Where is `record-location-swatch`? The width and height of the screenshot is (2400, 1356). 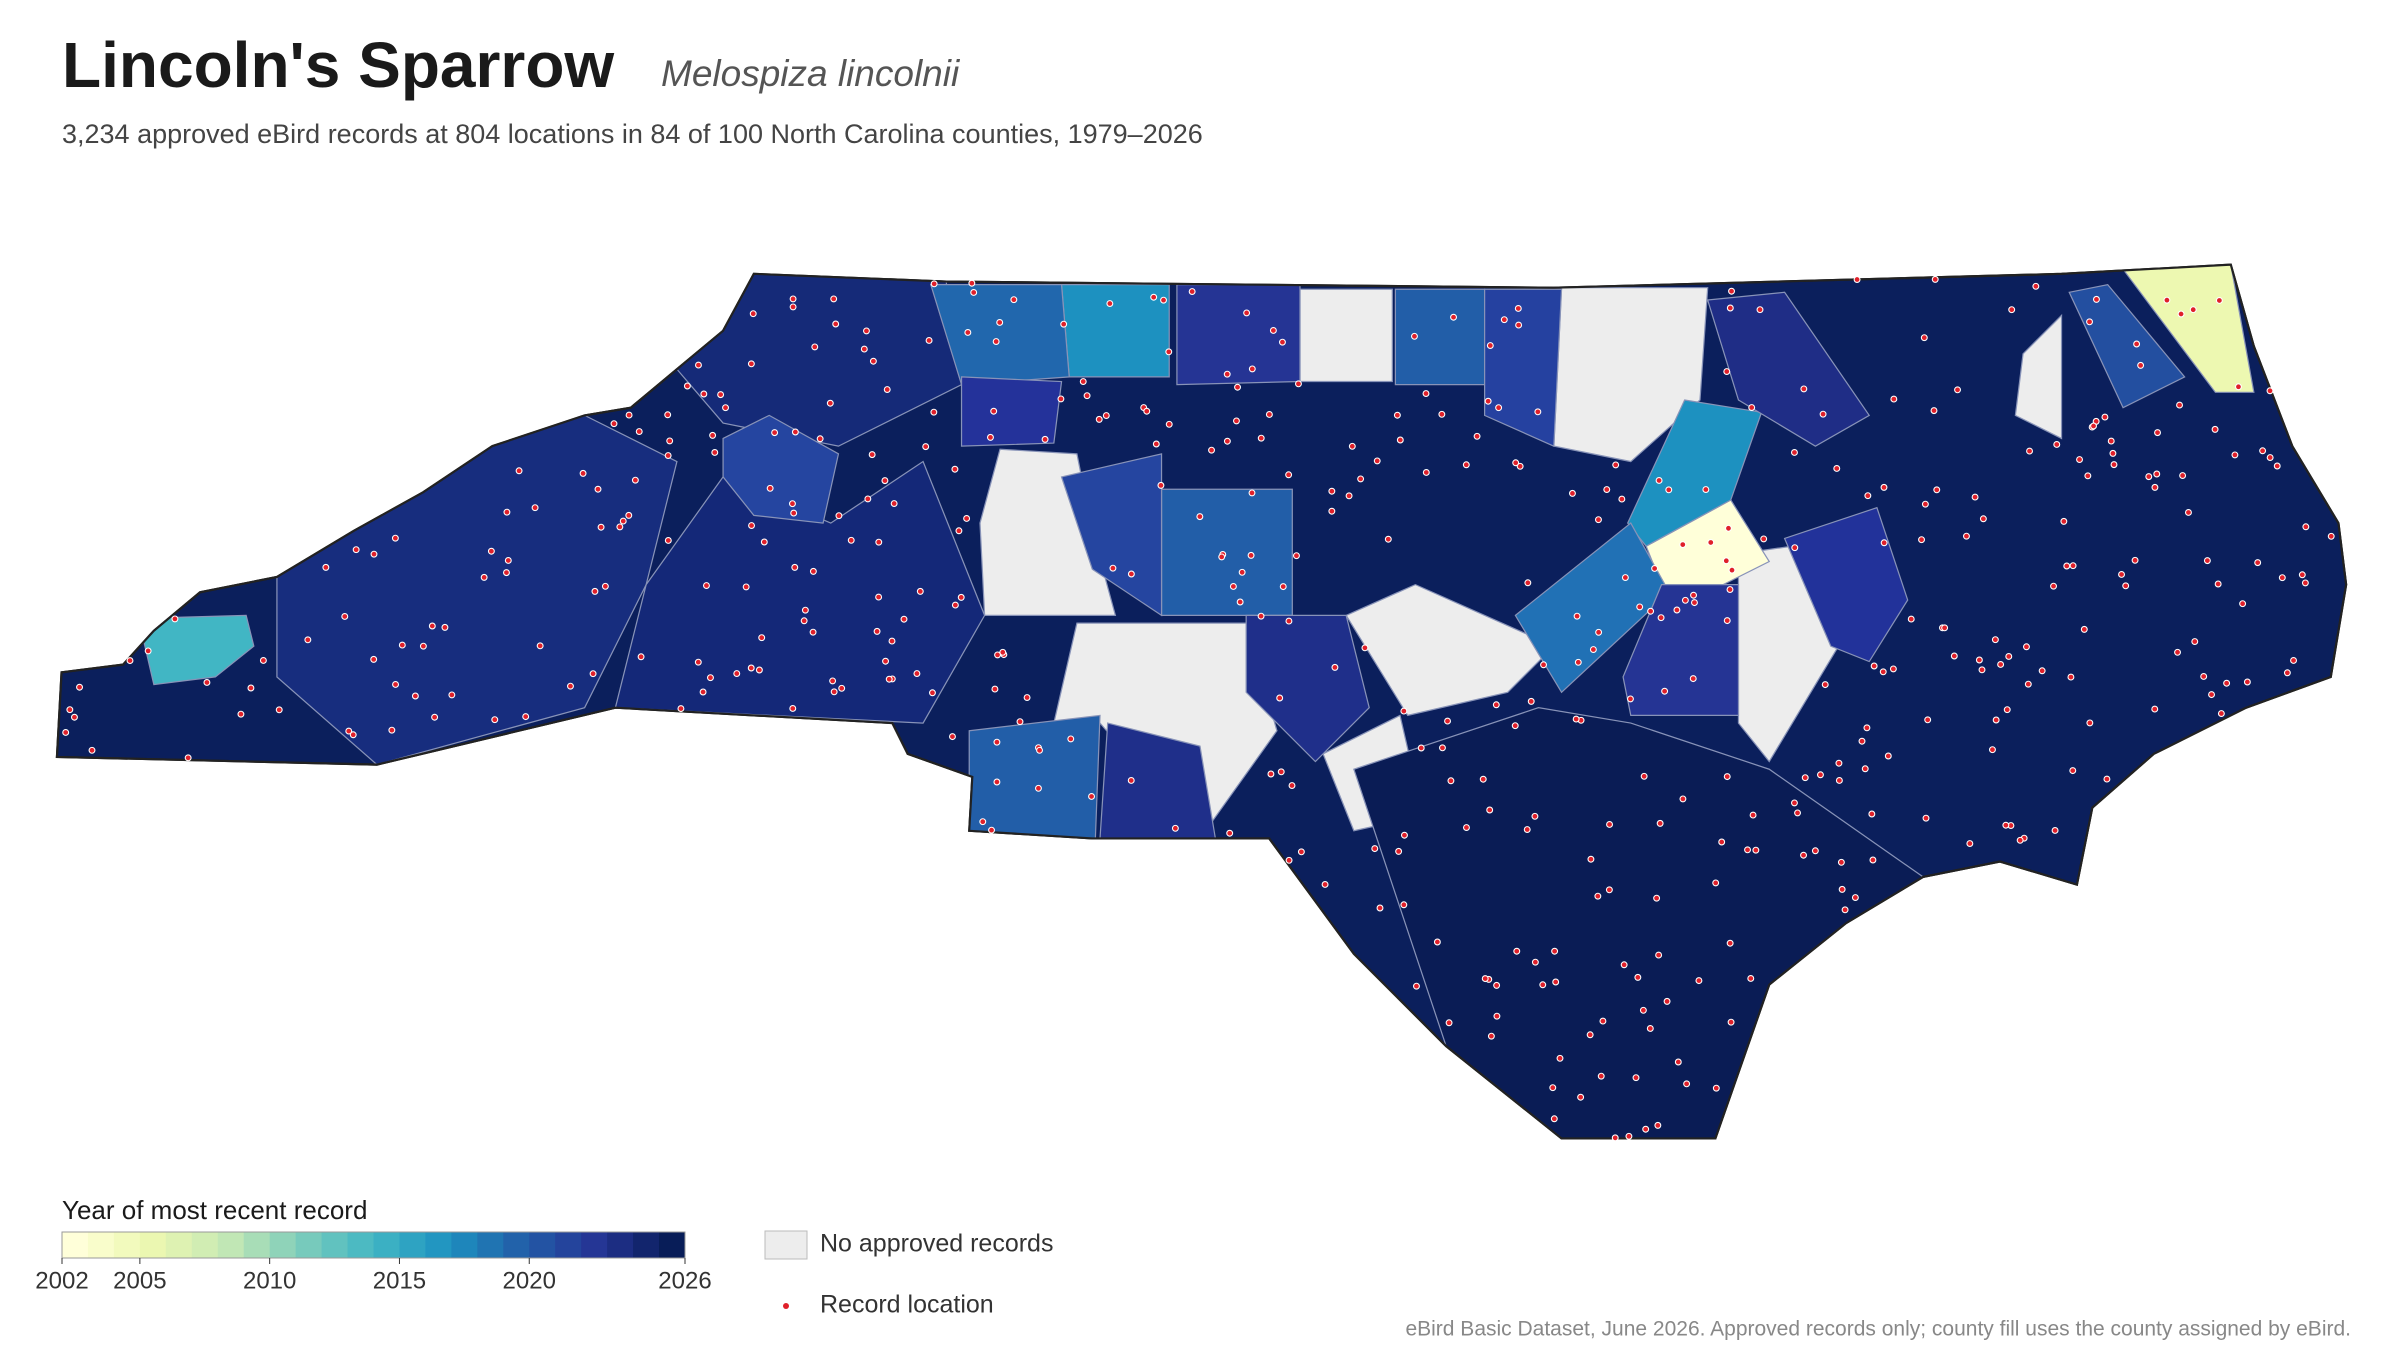
record-location-swatch is located at coordinates (786, 1306).